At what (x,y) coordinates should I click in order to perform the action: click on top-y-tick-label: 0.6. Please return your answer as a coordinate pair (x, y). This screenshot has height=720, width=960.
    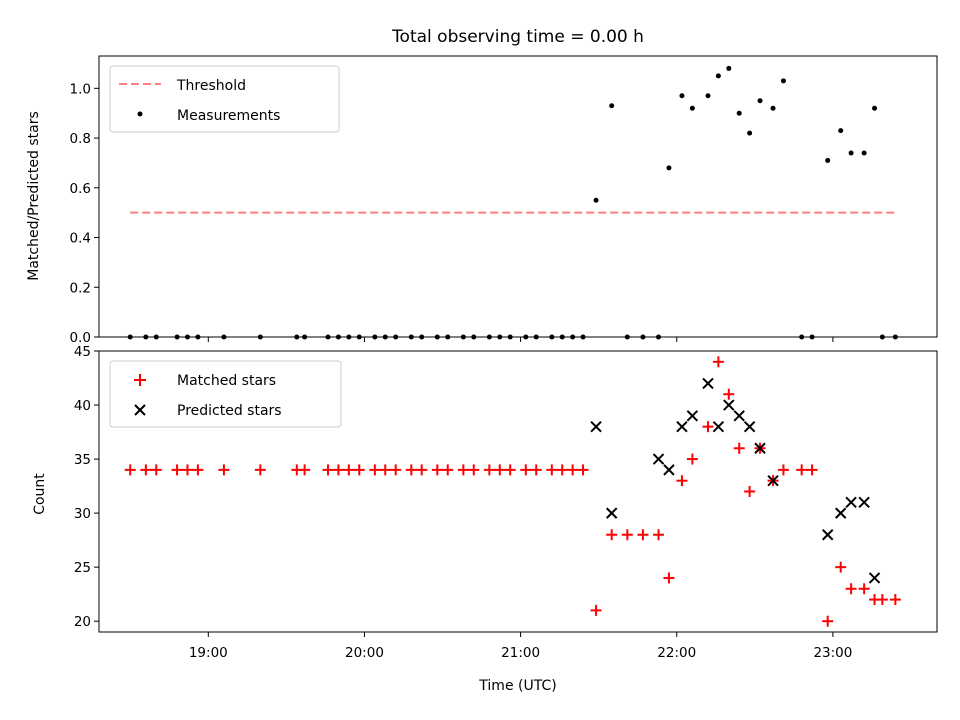
    Looking at the image, I should click on (80, 189).